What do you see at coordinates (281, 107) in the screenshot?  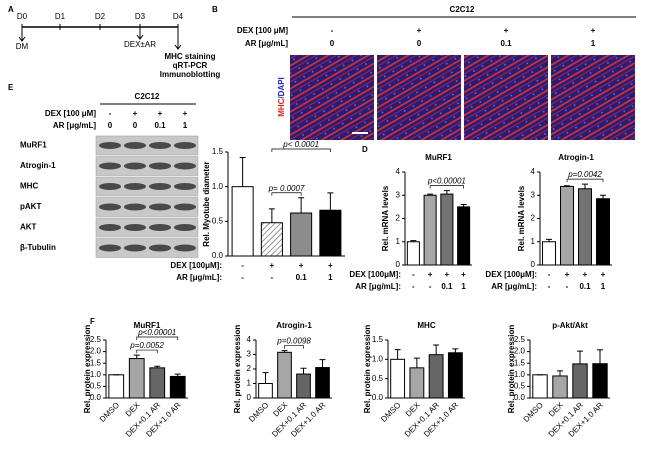 I see `stain-part: MHC` at bounding box center [281, 107].